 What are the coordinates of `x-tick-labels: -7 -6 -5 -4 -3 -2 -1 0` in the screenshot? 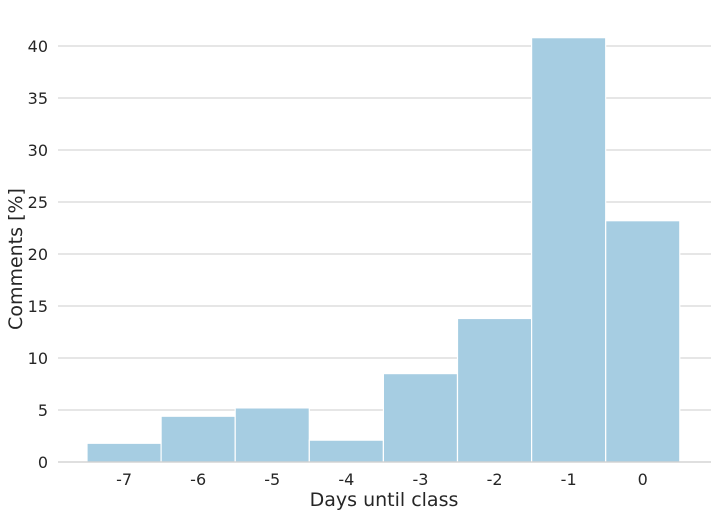 It's located at (382, 479).